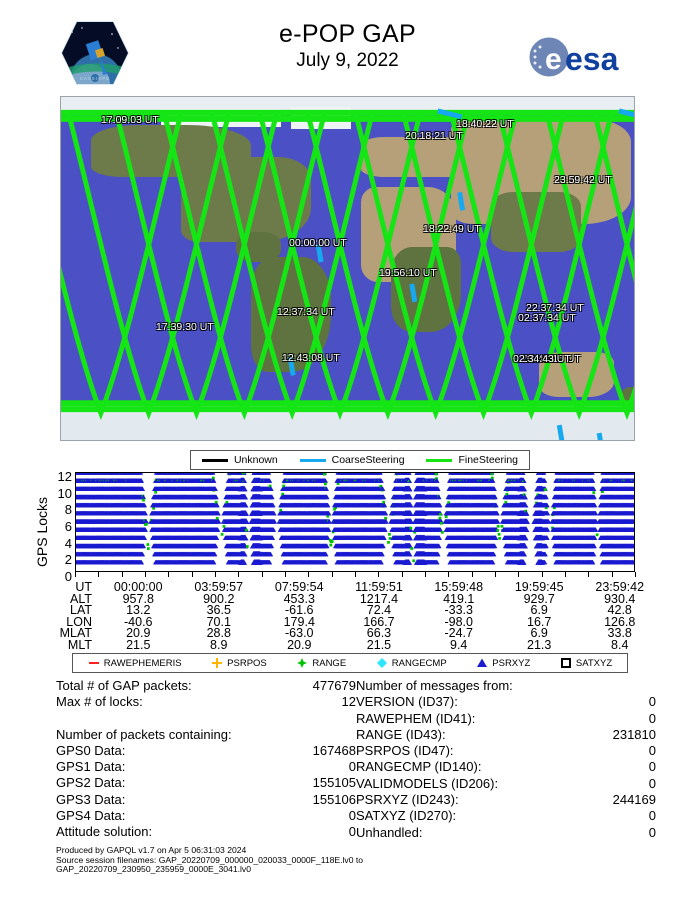 Image resolution: width=695 pixels, height=899 pixels. I want to click on map-time-label: 12:37:34 UT, so click(306, 312).